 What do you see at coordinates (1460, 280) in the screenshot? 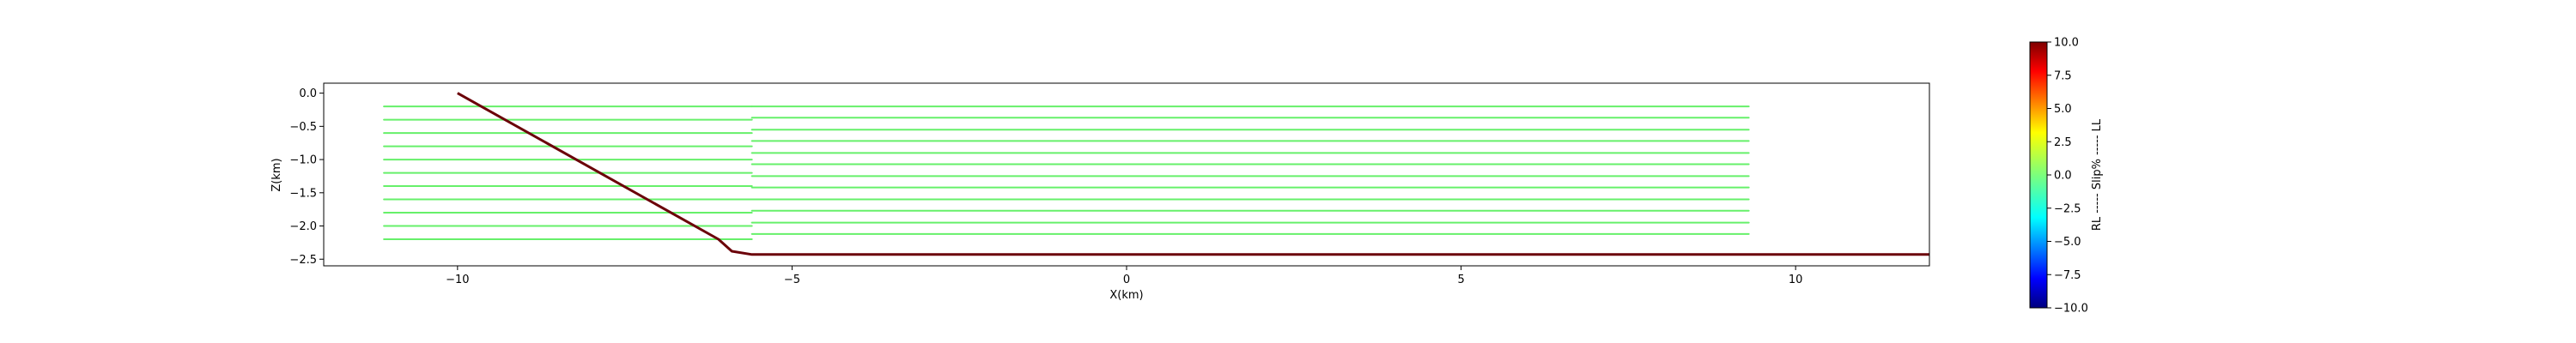
I see `x-tick-label: 5` at bounding box center [1460, 280].